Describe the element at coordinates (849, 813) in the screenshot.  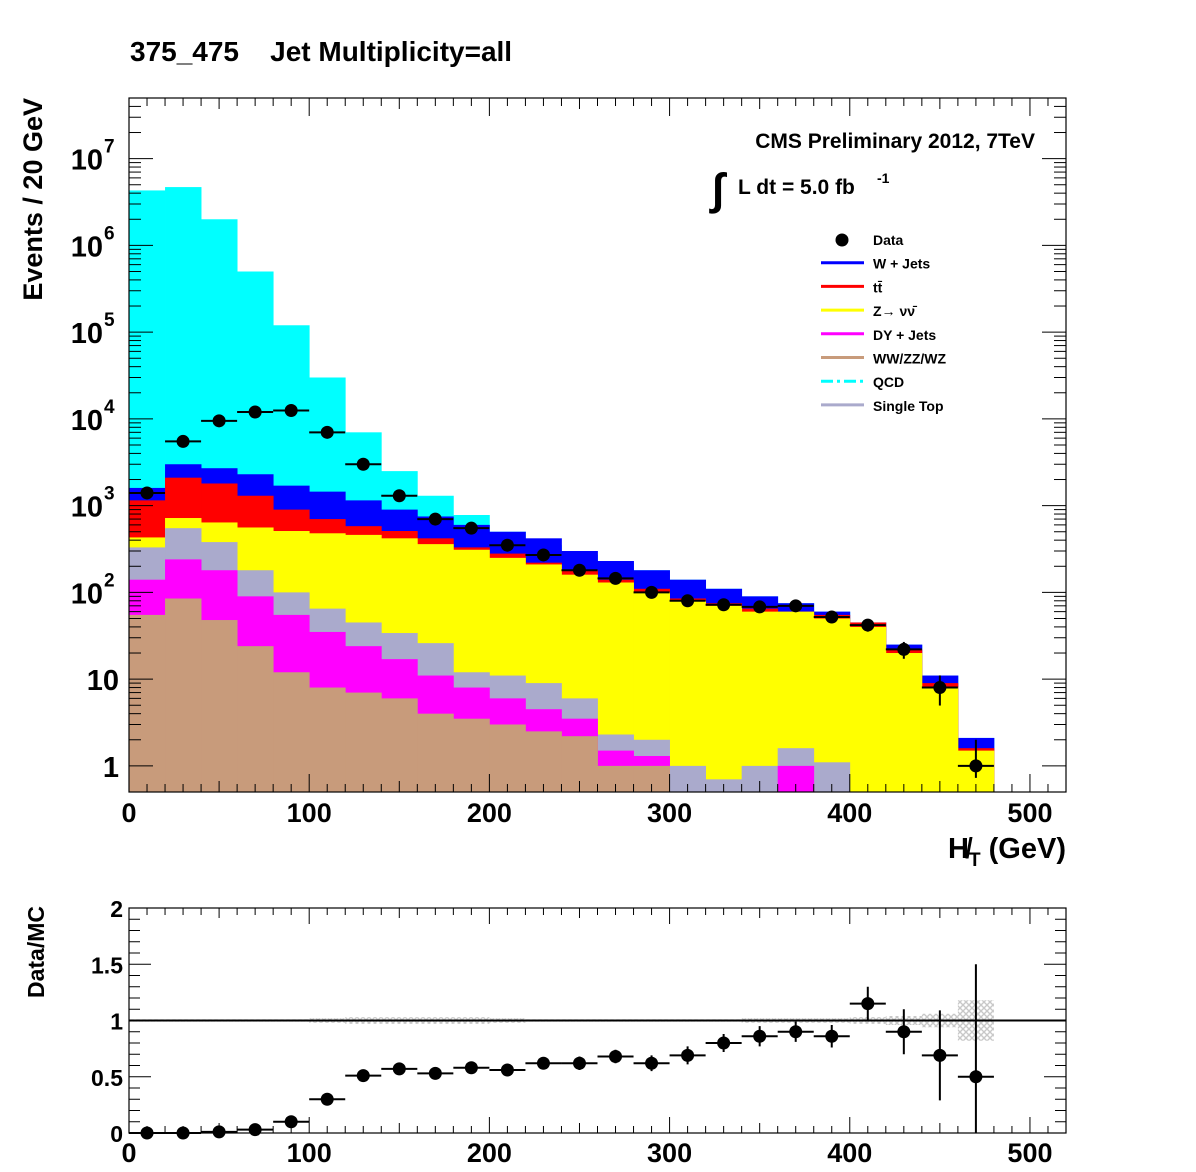
I see `x-tick-label: 400` at that location.